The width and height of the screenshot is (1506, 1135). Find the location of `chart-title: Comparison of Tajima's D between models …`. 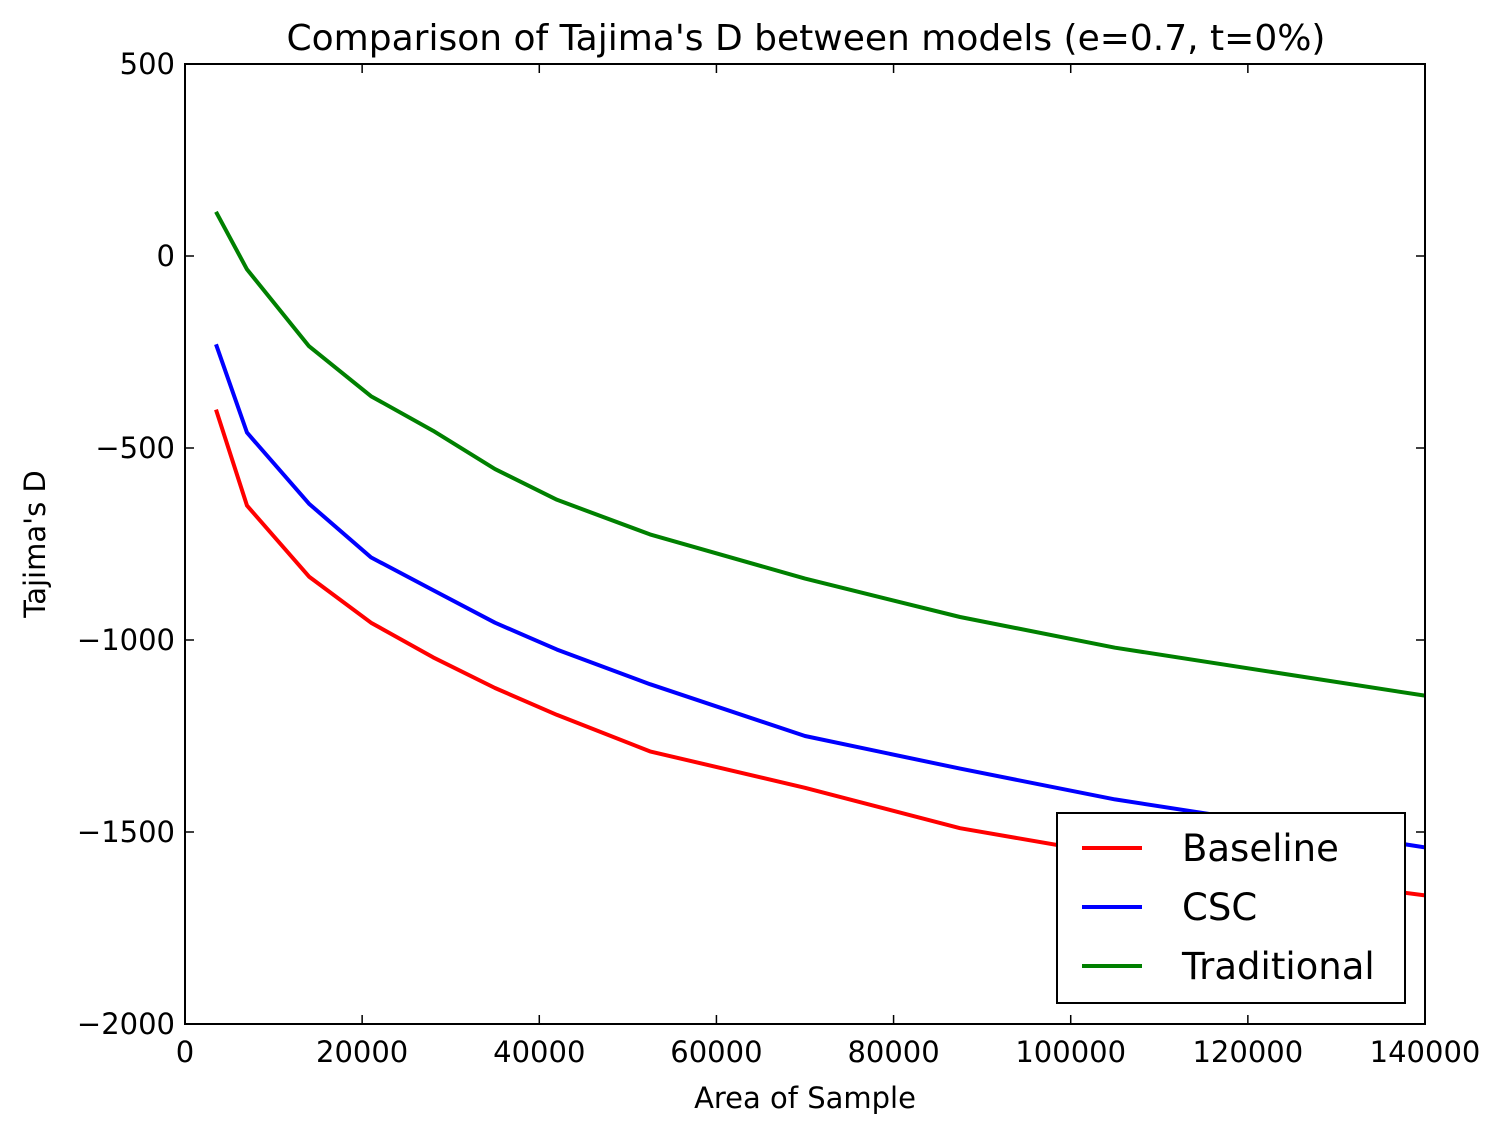

chart-title: Comparison of Tajima's D between models … is located at coordinates (806, 38).